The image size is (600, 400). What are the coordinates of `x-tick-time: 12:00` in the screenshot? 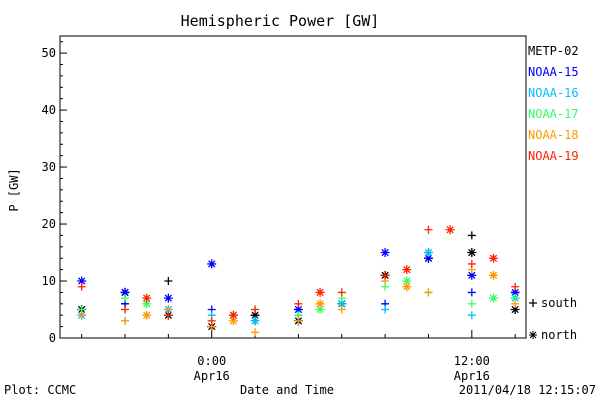 It's located at (472, 361).